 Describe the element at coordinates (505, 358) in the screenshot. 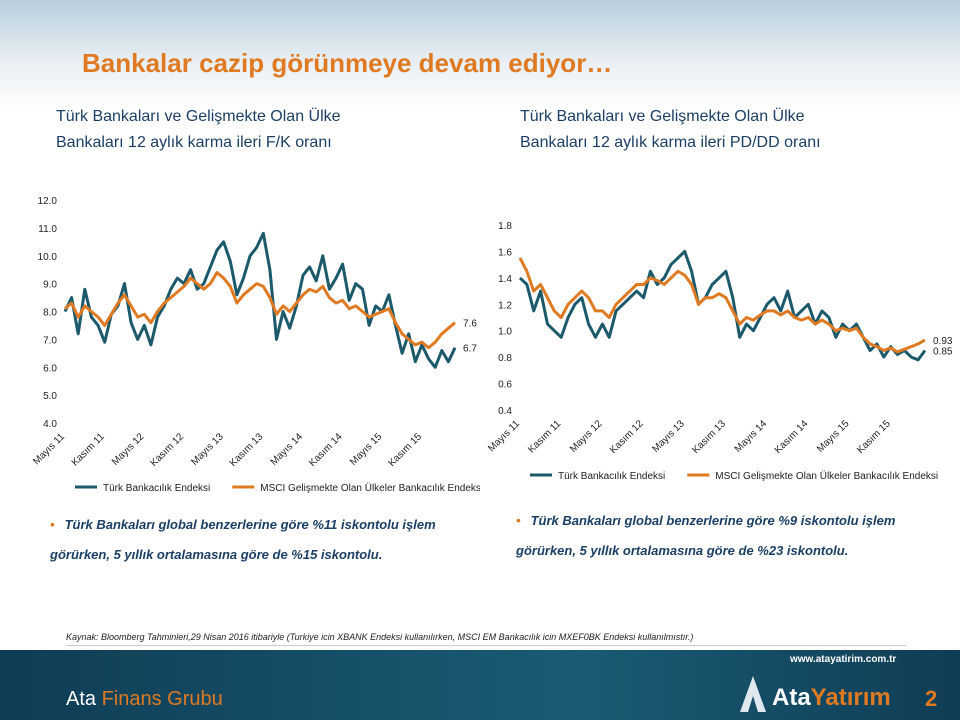

I see `y-tick-label: 0.8` at that location.